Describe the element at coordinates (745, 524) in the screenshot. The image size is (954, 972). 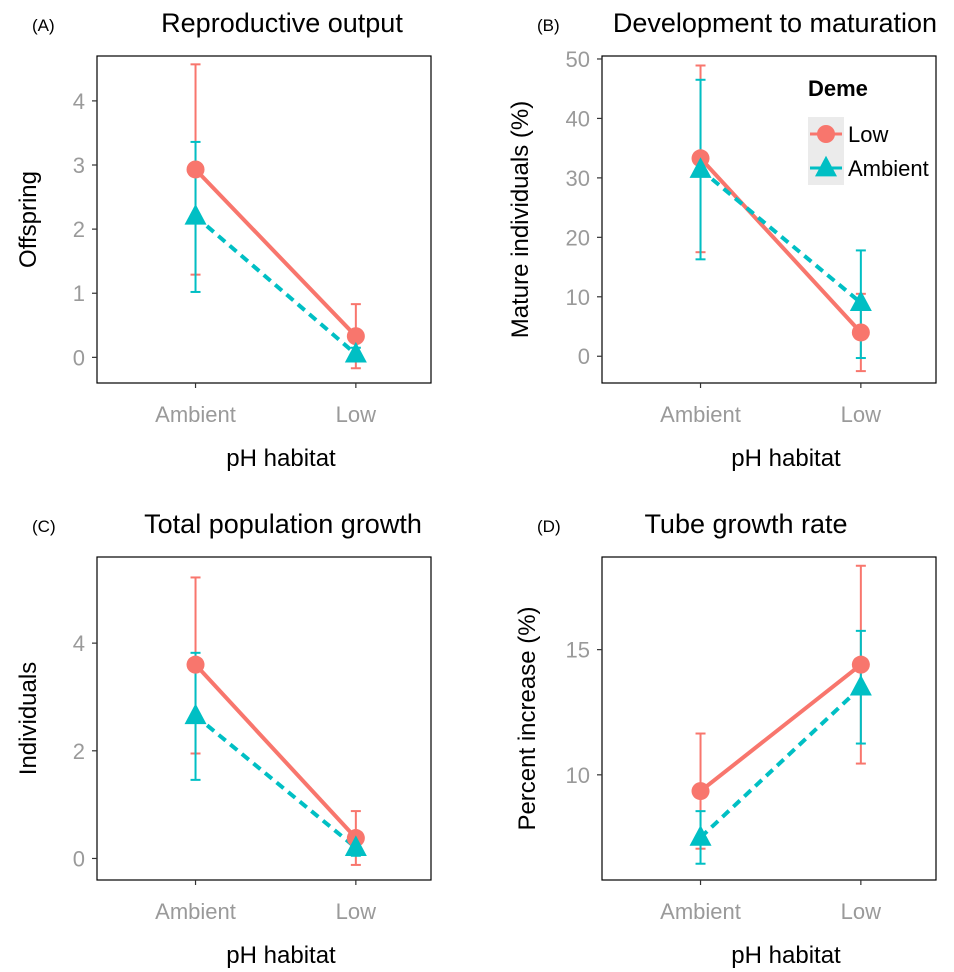
I see `chart-title: Tube growth rate` at that location.